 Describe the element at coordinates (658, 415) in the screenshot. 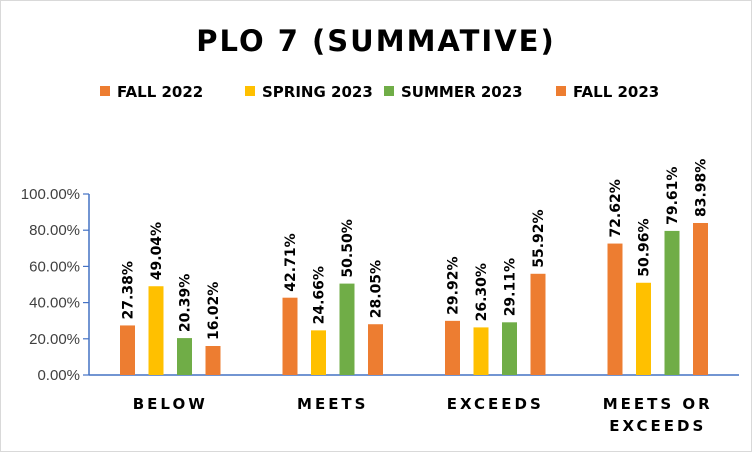

I see `x-category-label-3: MEETS OR EXCEEDS` at that location.